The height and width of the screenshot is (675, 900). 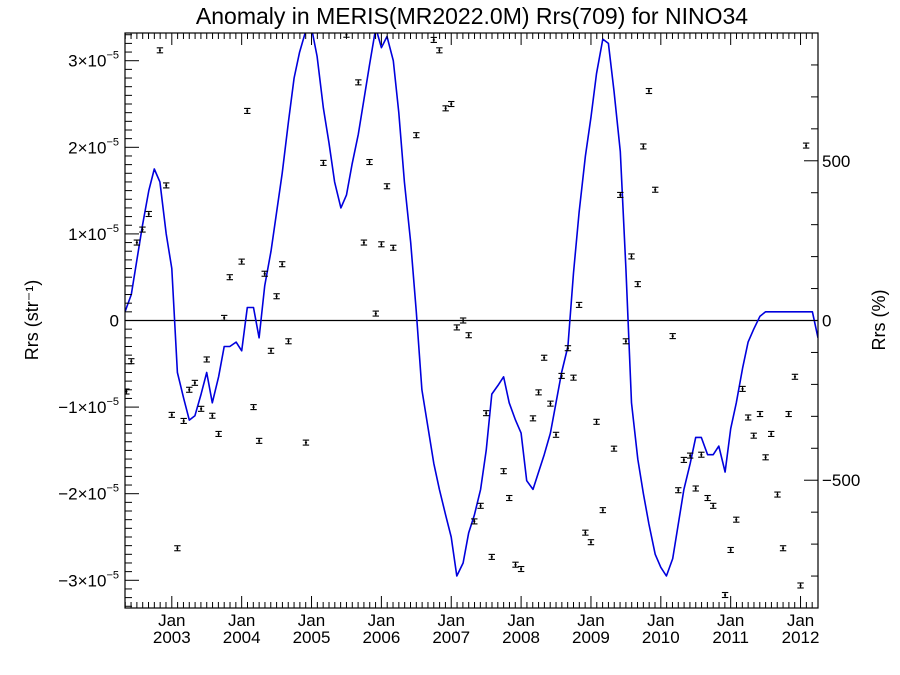 What do you see at coordinates (242, 637) in the screenshot?
I see `x-tick-label-year: 2004` at bounding box center [242, 637].